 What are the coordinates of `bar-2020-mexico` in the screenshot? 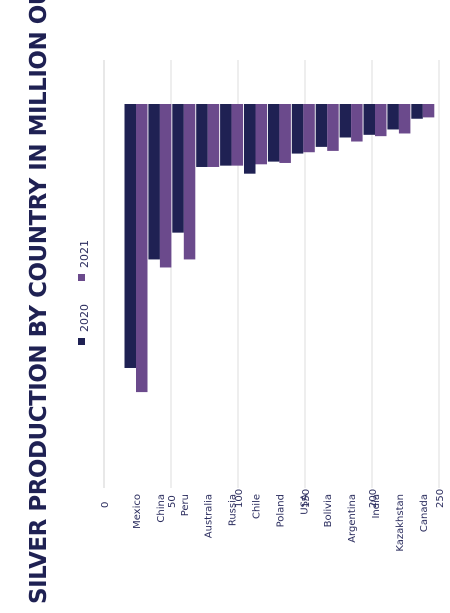 It's located at (130, 236).